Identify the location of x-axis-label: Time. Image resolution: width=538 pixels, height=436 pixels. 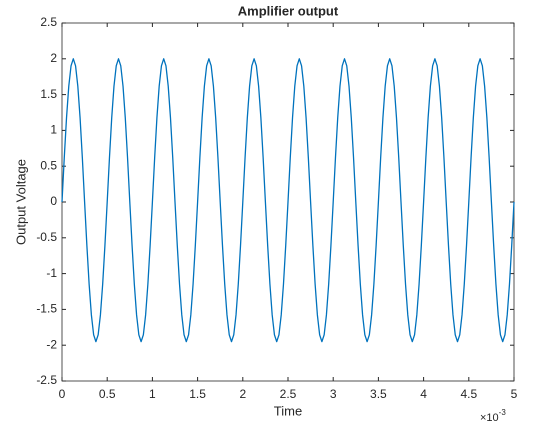
(288, 410).